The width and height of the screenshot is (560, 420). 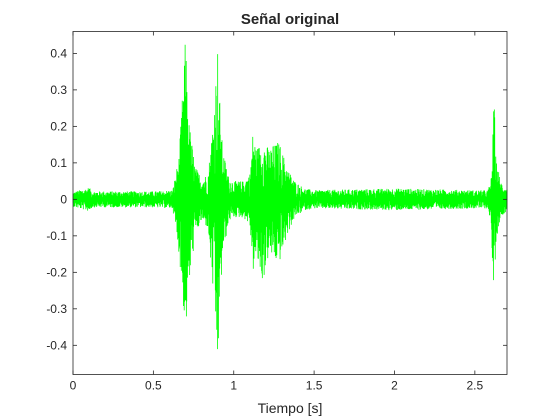 What do you see at coordinates (233, 386) in the screenshot?
I see `x-tick-label: 1` at bounding box center [233, 386].